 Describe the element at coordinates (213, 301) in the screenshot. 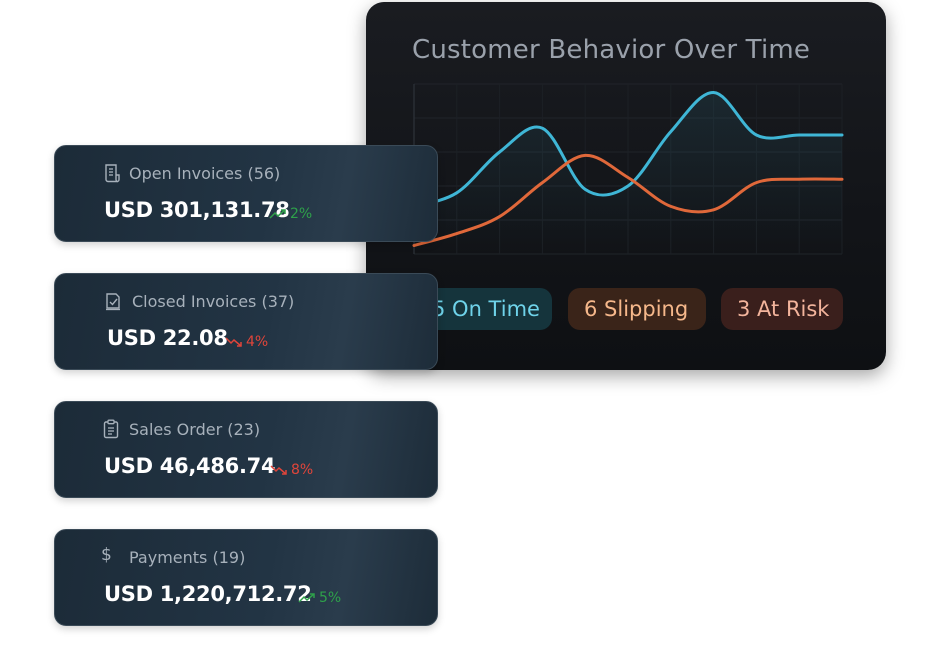

I see `card-label: Closed Invoices (37)` at that location.